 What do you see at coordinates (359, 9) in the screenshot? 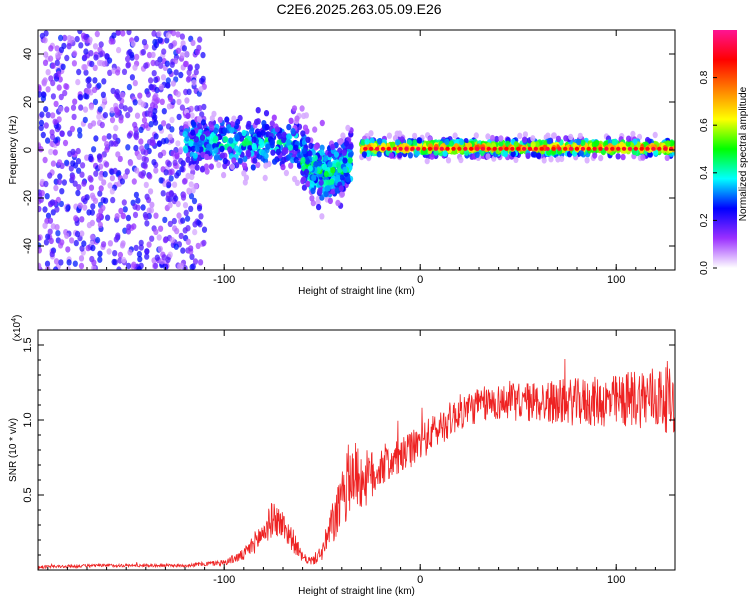
I see `chart-title: C2E6.2025.263.05.09.E26` at bounding box center [359, 9].